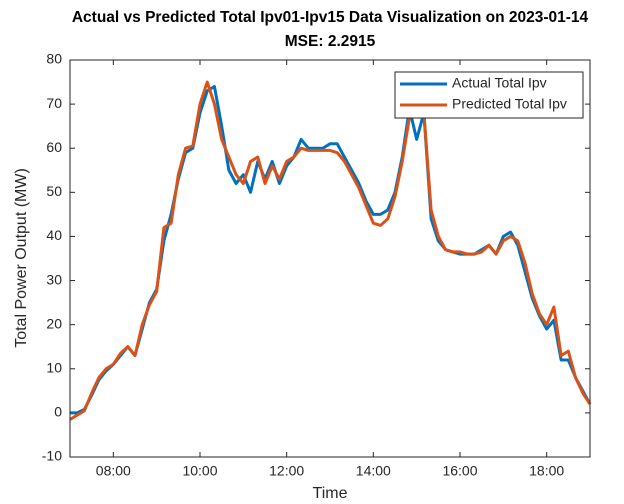  I want to click on x-axis-label: Time, so click(330, 493).